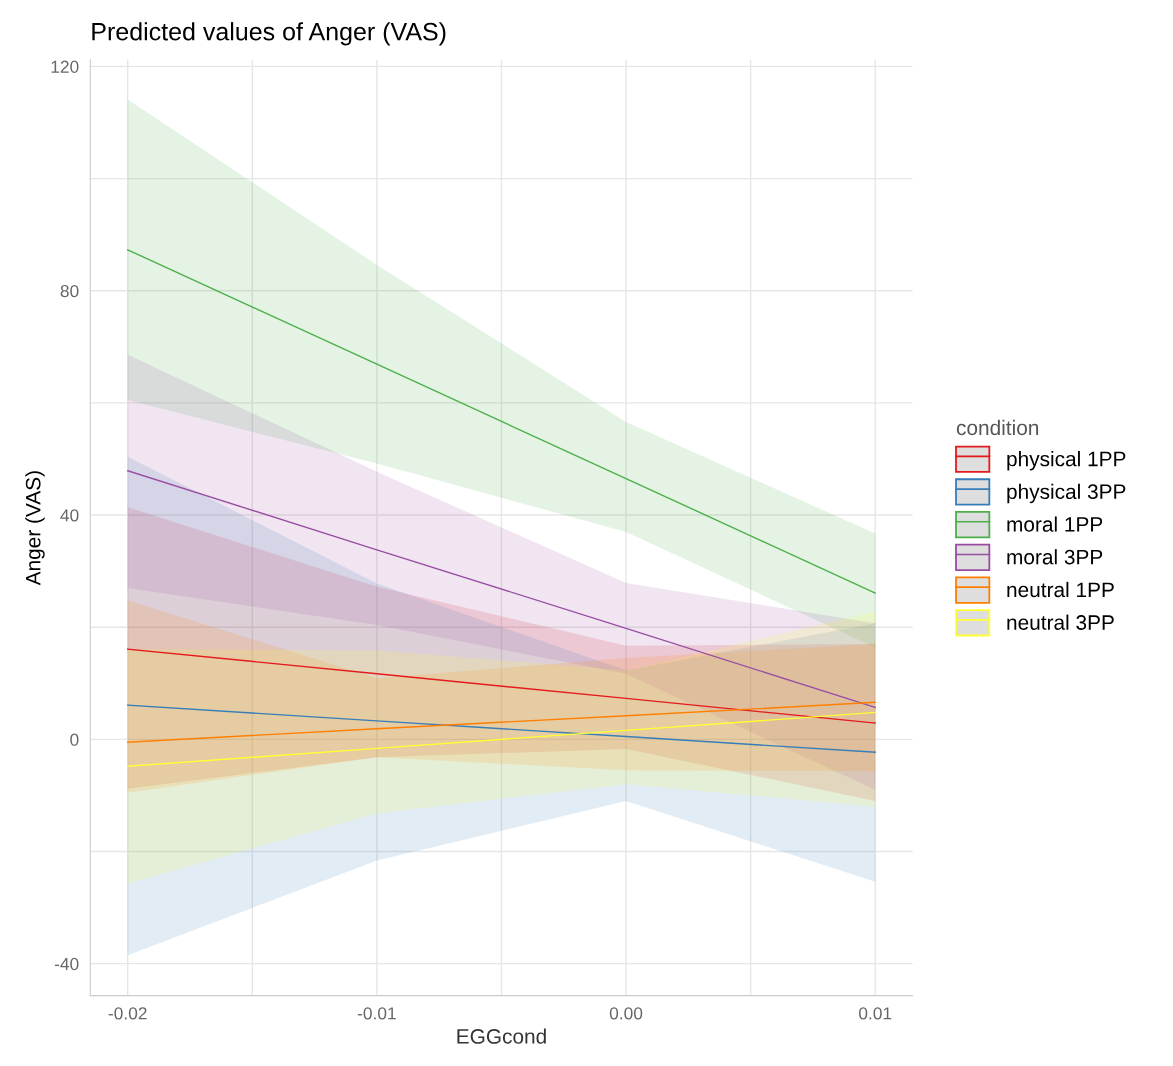 This screenshot has height=1066, width=1173. What do you see at coordinates (1060, 622) in the screenshot?
I see `legend-label: neutral 3PP` at bounding box center [1060, 622].